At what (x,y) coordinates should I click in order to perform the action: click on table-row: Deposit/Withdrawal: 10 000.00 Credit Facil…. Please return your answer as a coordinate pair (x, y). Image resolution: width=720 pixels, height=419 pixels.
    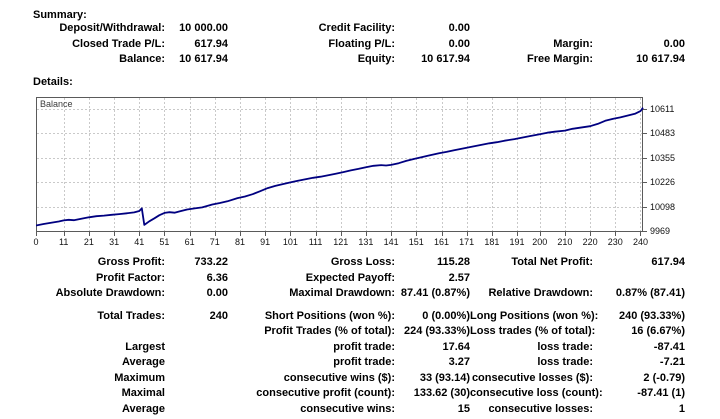
    Looking at the image, I should click on (345, 29).